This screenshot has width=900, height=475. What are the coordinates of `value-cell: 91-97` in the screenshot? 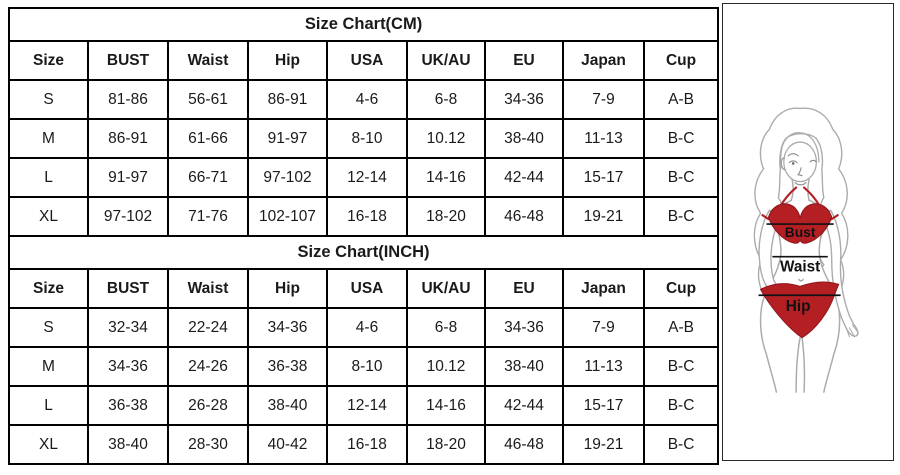 It's located at (287, 138).